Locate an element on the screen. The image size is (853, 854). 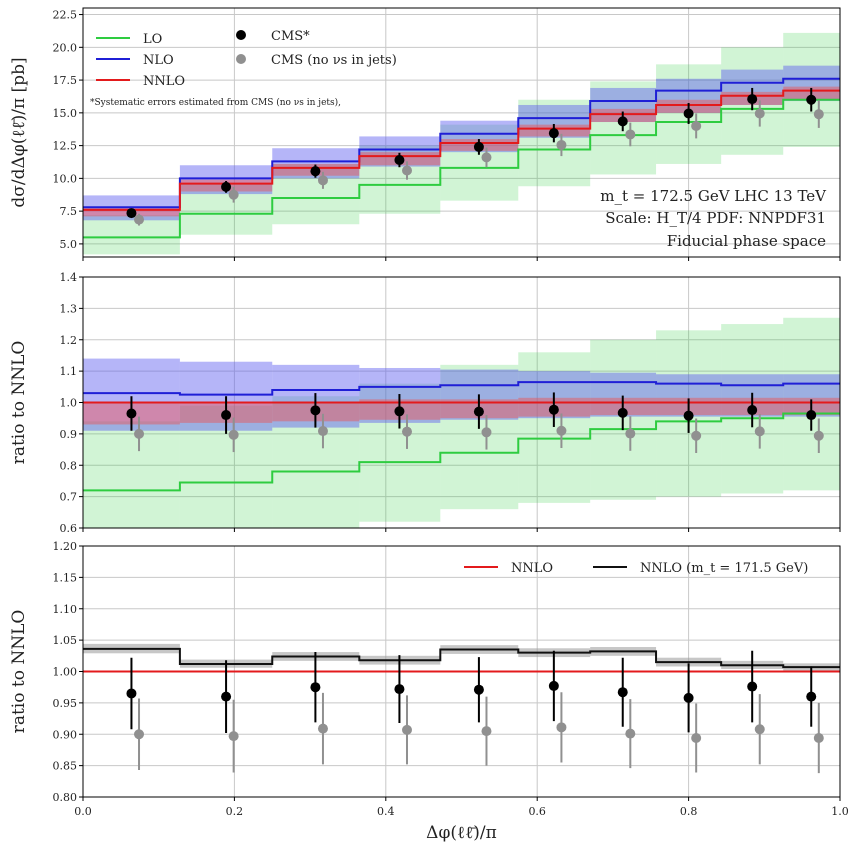
legend-handle-cms-nonu is located at coordinates (241, 59).